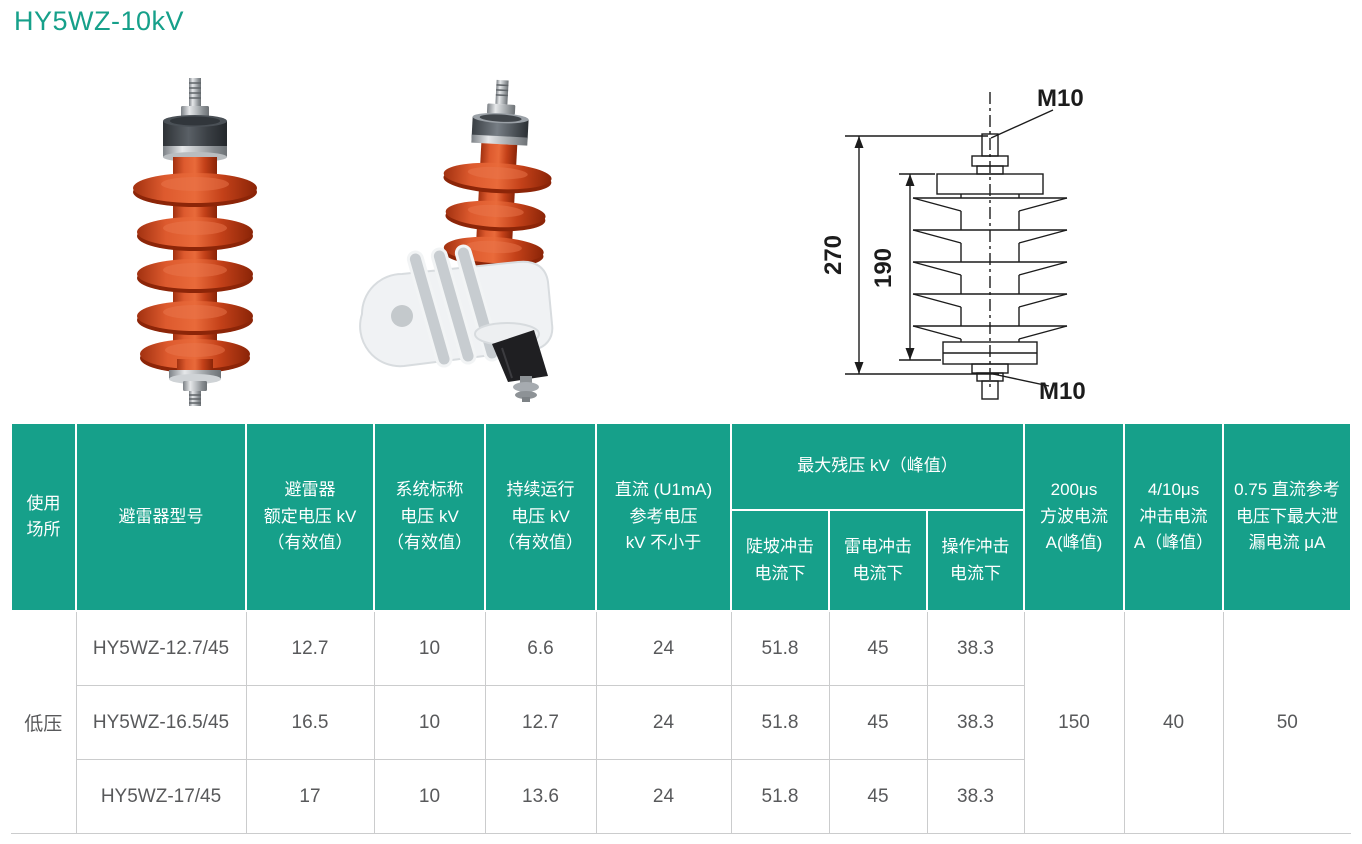 The width and height of the screenshot is (1362, 844). What do you see at coordinates (99, 21) in the screenshot?
I see `page-title: HY5WZ-10kV` at bounding box center [99, 21].